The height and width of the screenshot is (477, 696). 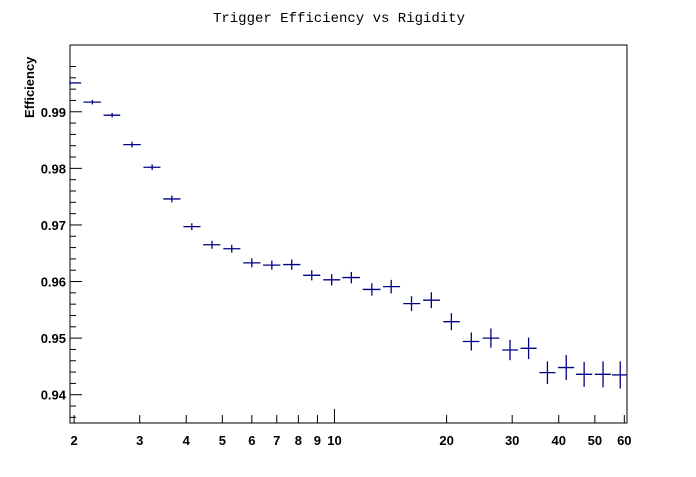 I want to click on x-tick-label: 40, so click(x=558, y=440).